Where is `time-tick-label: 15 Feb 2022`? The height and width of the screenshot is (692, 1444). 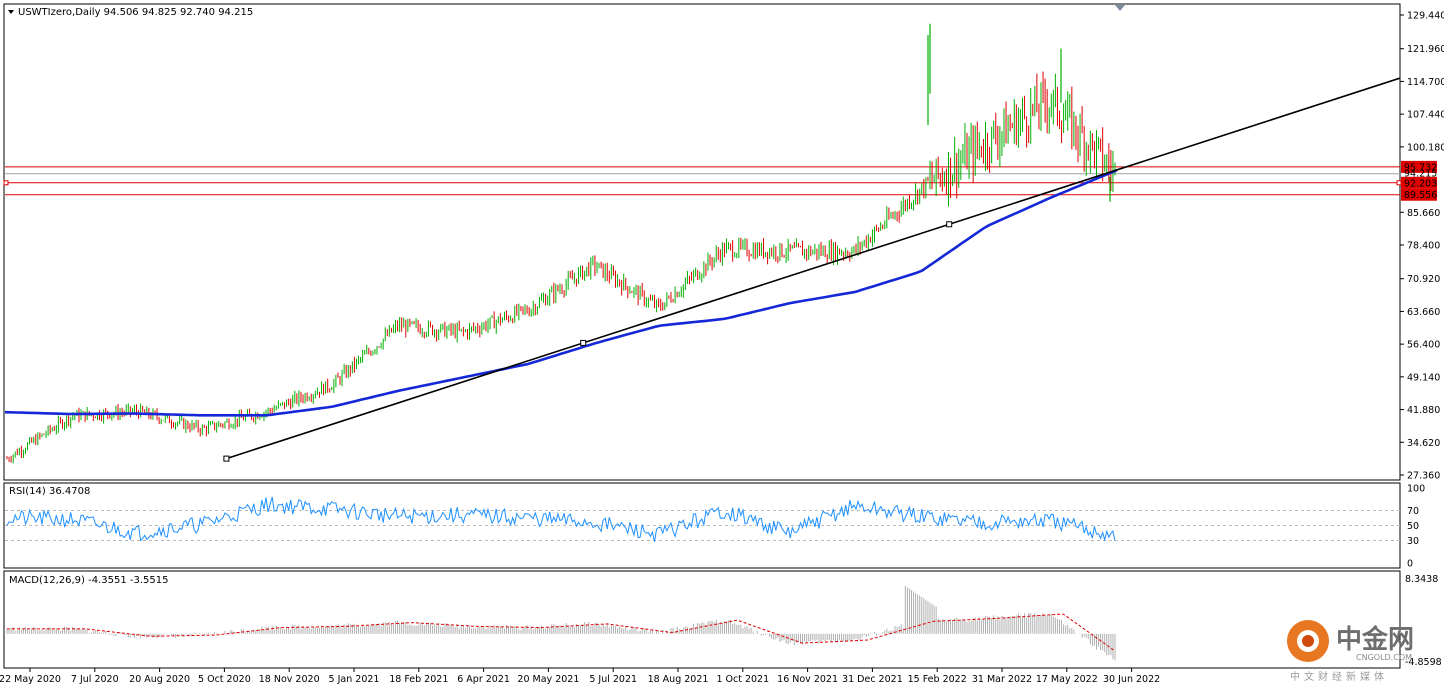
time-tick-label: 15 Feb 2022 is located at coordinates (937, 679).